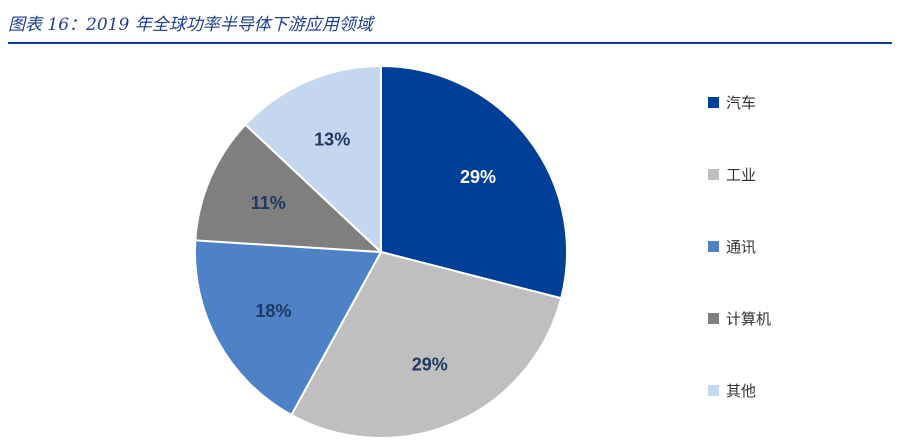 The width and height of the screenshot is (900, 447). Describe the element at coordinates (430, 365) in the screenshot. I see `slice-value-label-2: 29%` at that location.